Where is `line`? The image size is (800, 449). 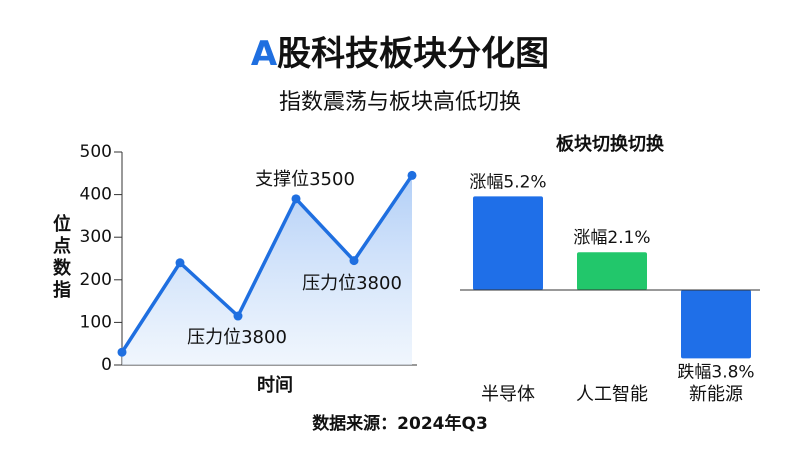 line is located at coordinates (267, 264).